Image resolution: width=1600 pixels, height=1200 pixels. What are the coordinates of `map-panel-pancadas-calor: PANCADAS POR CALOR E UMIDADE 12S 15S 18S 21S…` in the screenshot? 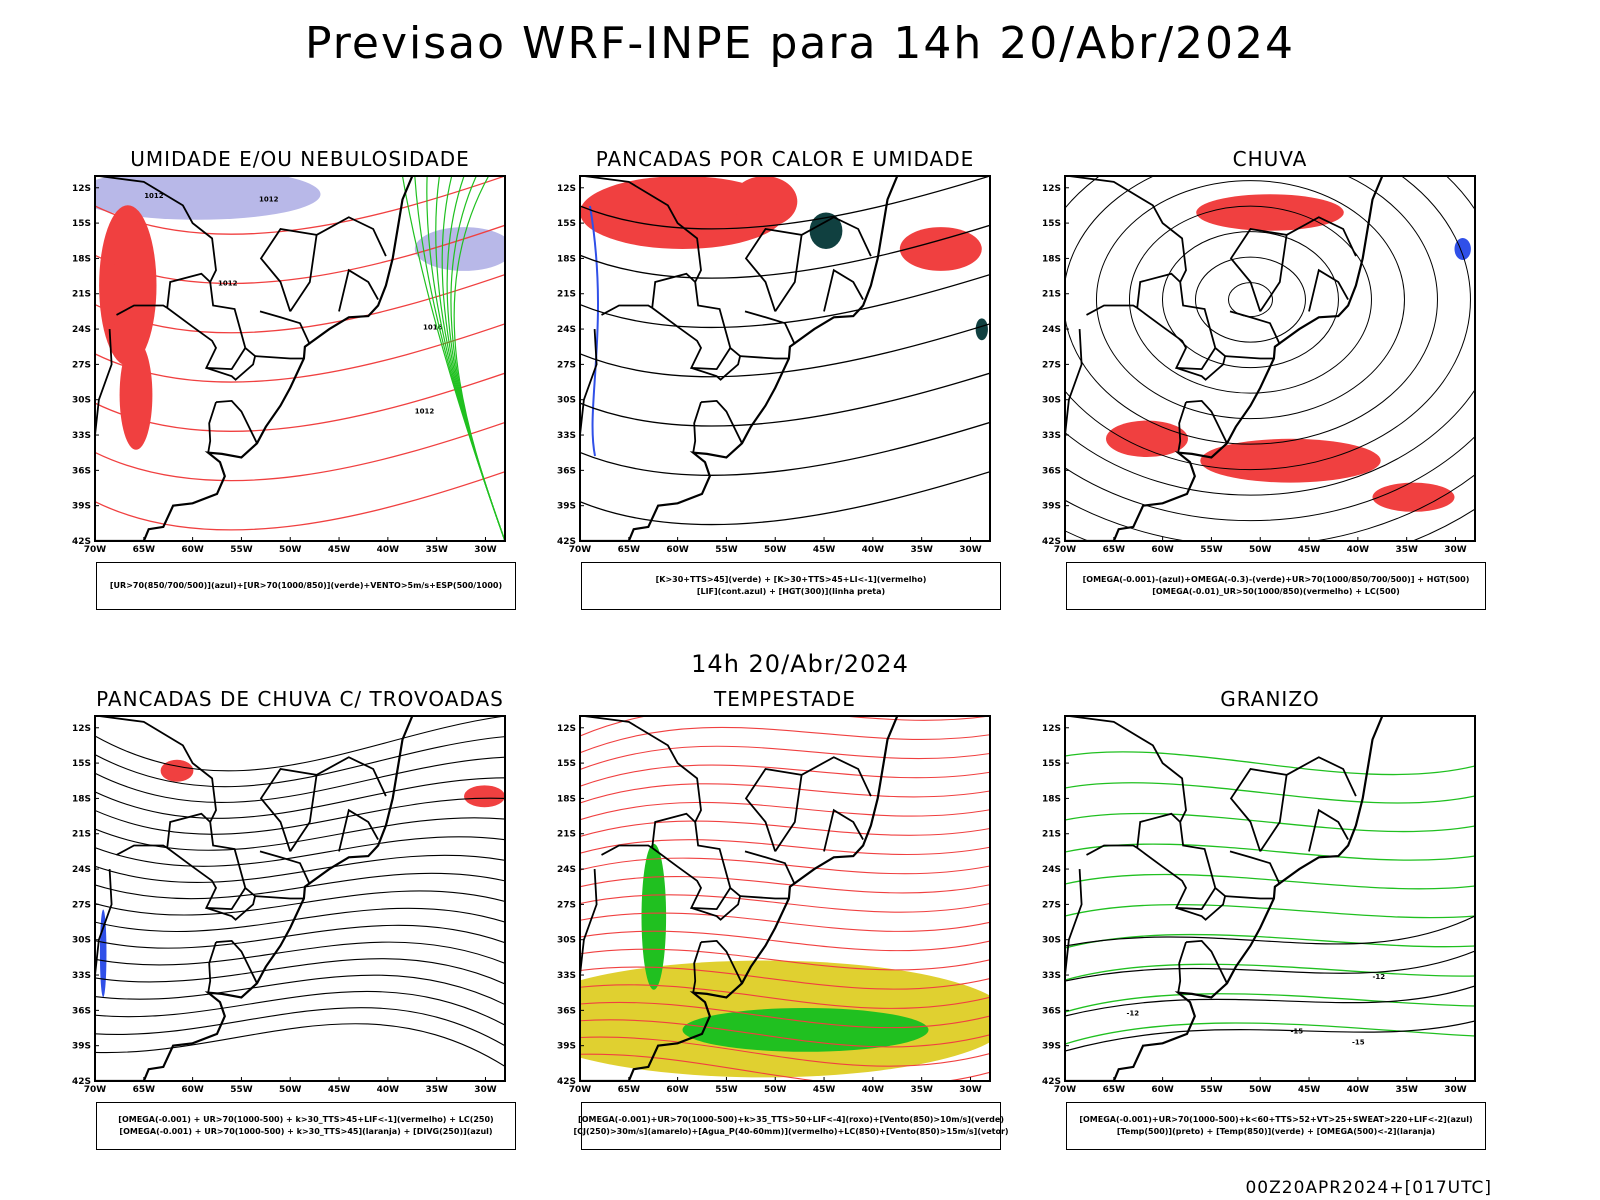 It's located at (775, 392).